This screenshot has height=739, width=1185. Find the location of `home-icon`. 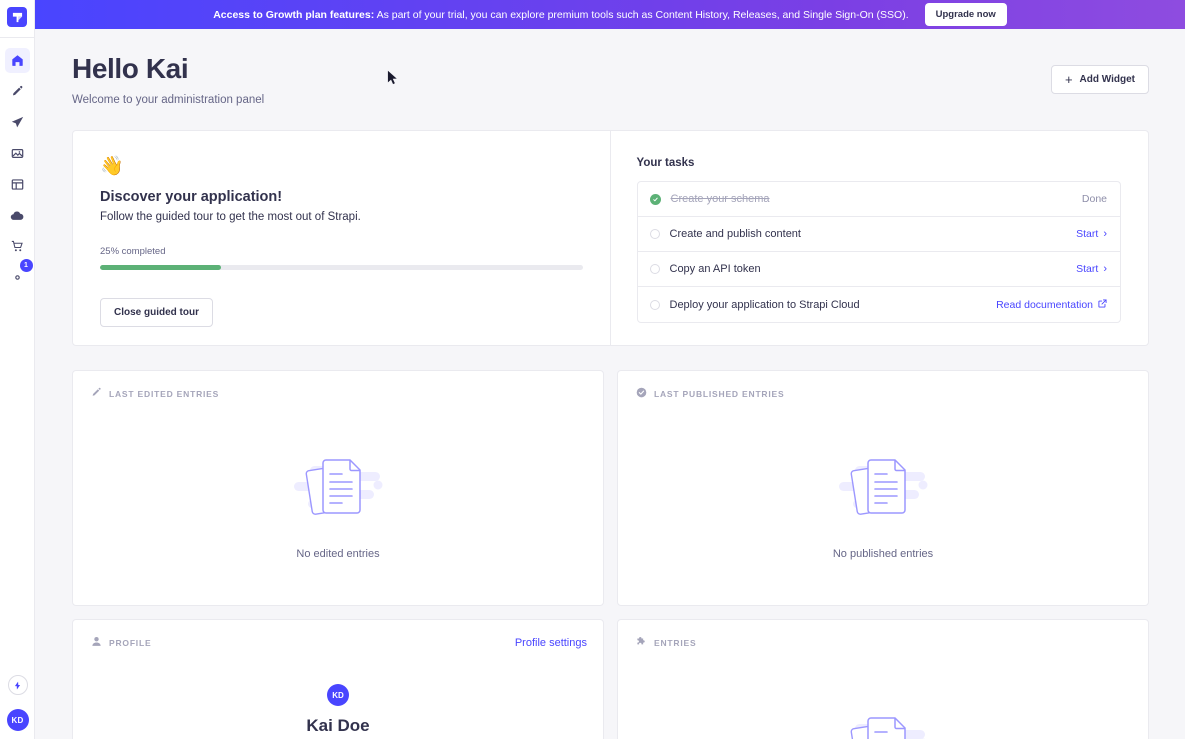

home-icon is located at coordinates (17, 60).